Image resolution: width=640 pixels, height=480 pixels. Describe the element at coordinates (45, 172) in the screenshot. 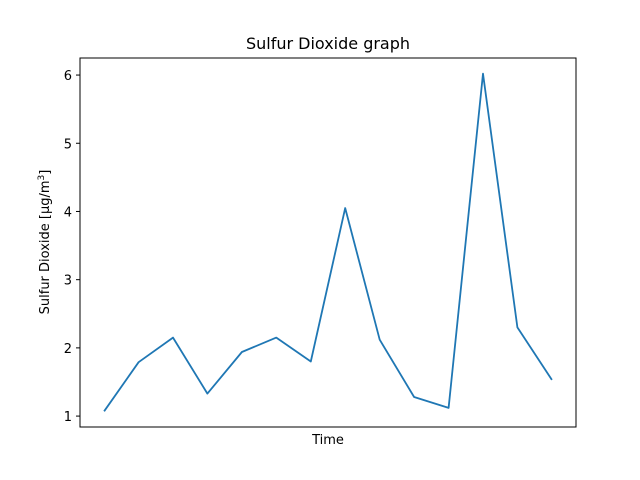

I see `y-axis-title-suffix: ]` at that location.